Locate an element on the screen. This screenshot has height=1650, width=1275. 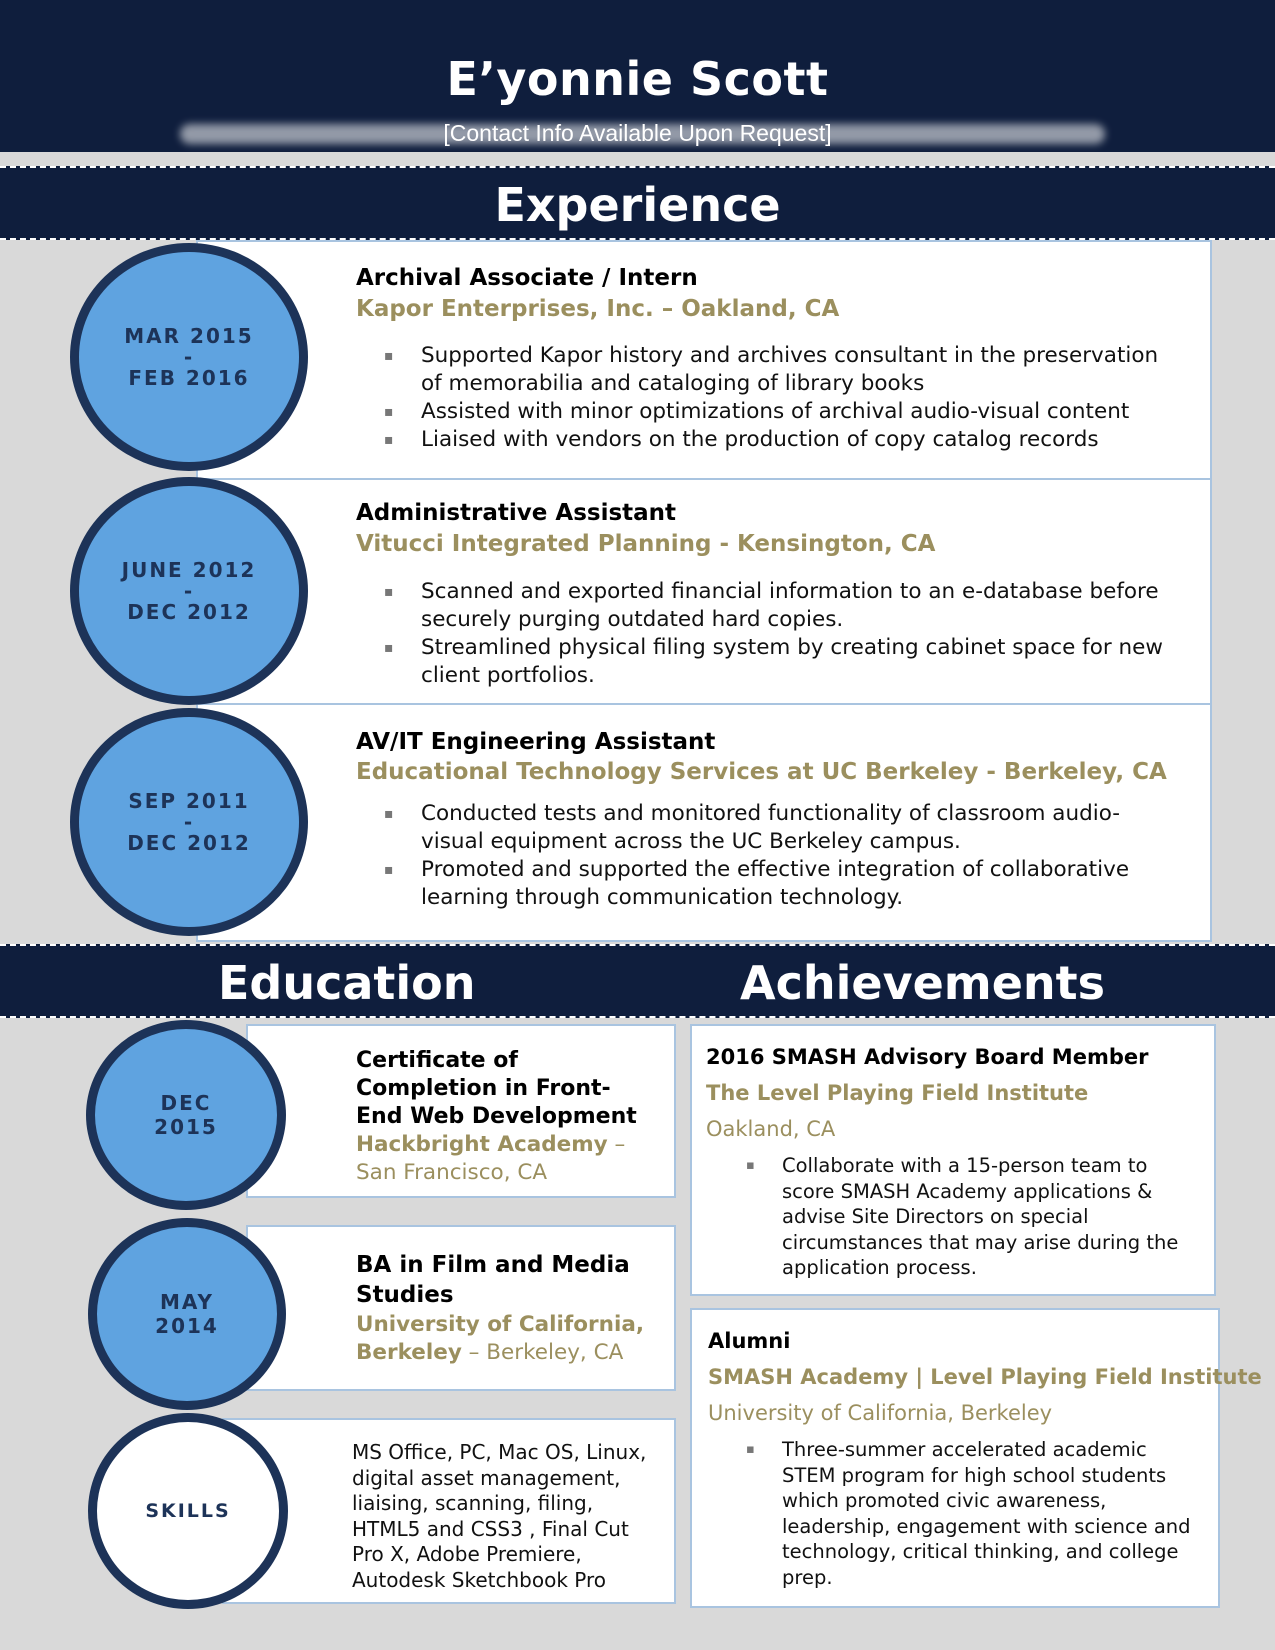
job-title: Administrative Assistant is located at coordinates (516, 513).